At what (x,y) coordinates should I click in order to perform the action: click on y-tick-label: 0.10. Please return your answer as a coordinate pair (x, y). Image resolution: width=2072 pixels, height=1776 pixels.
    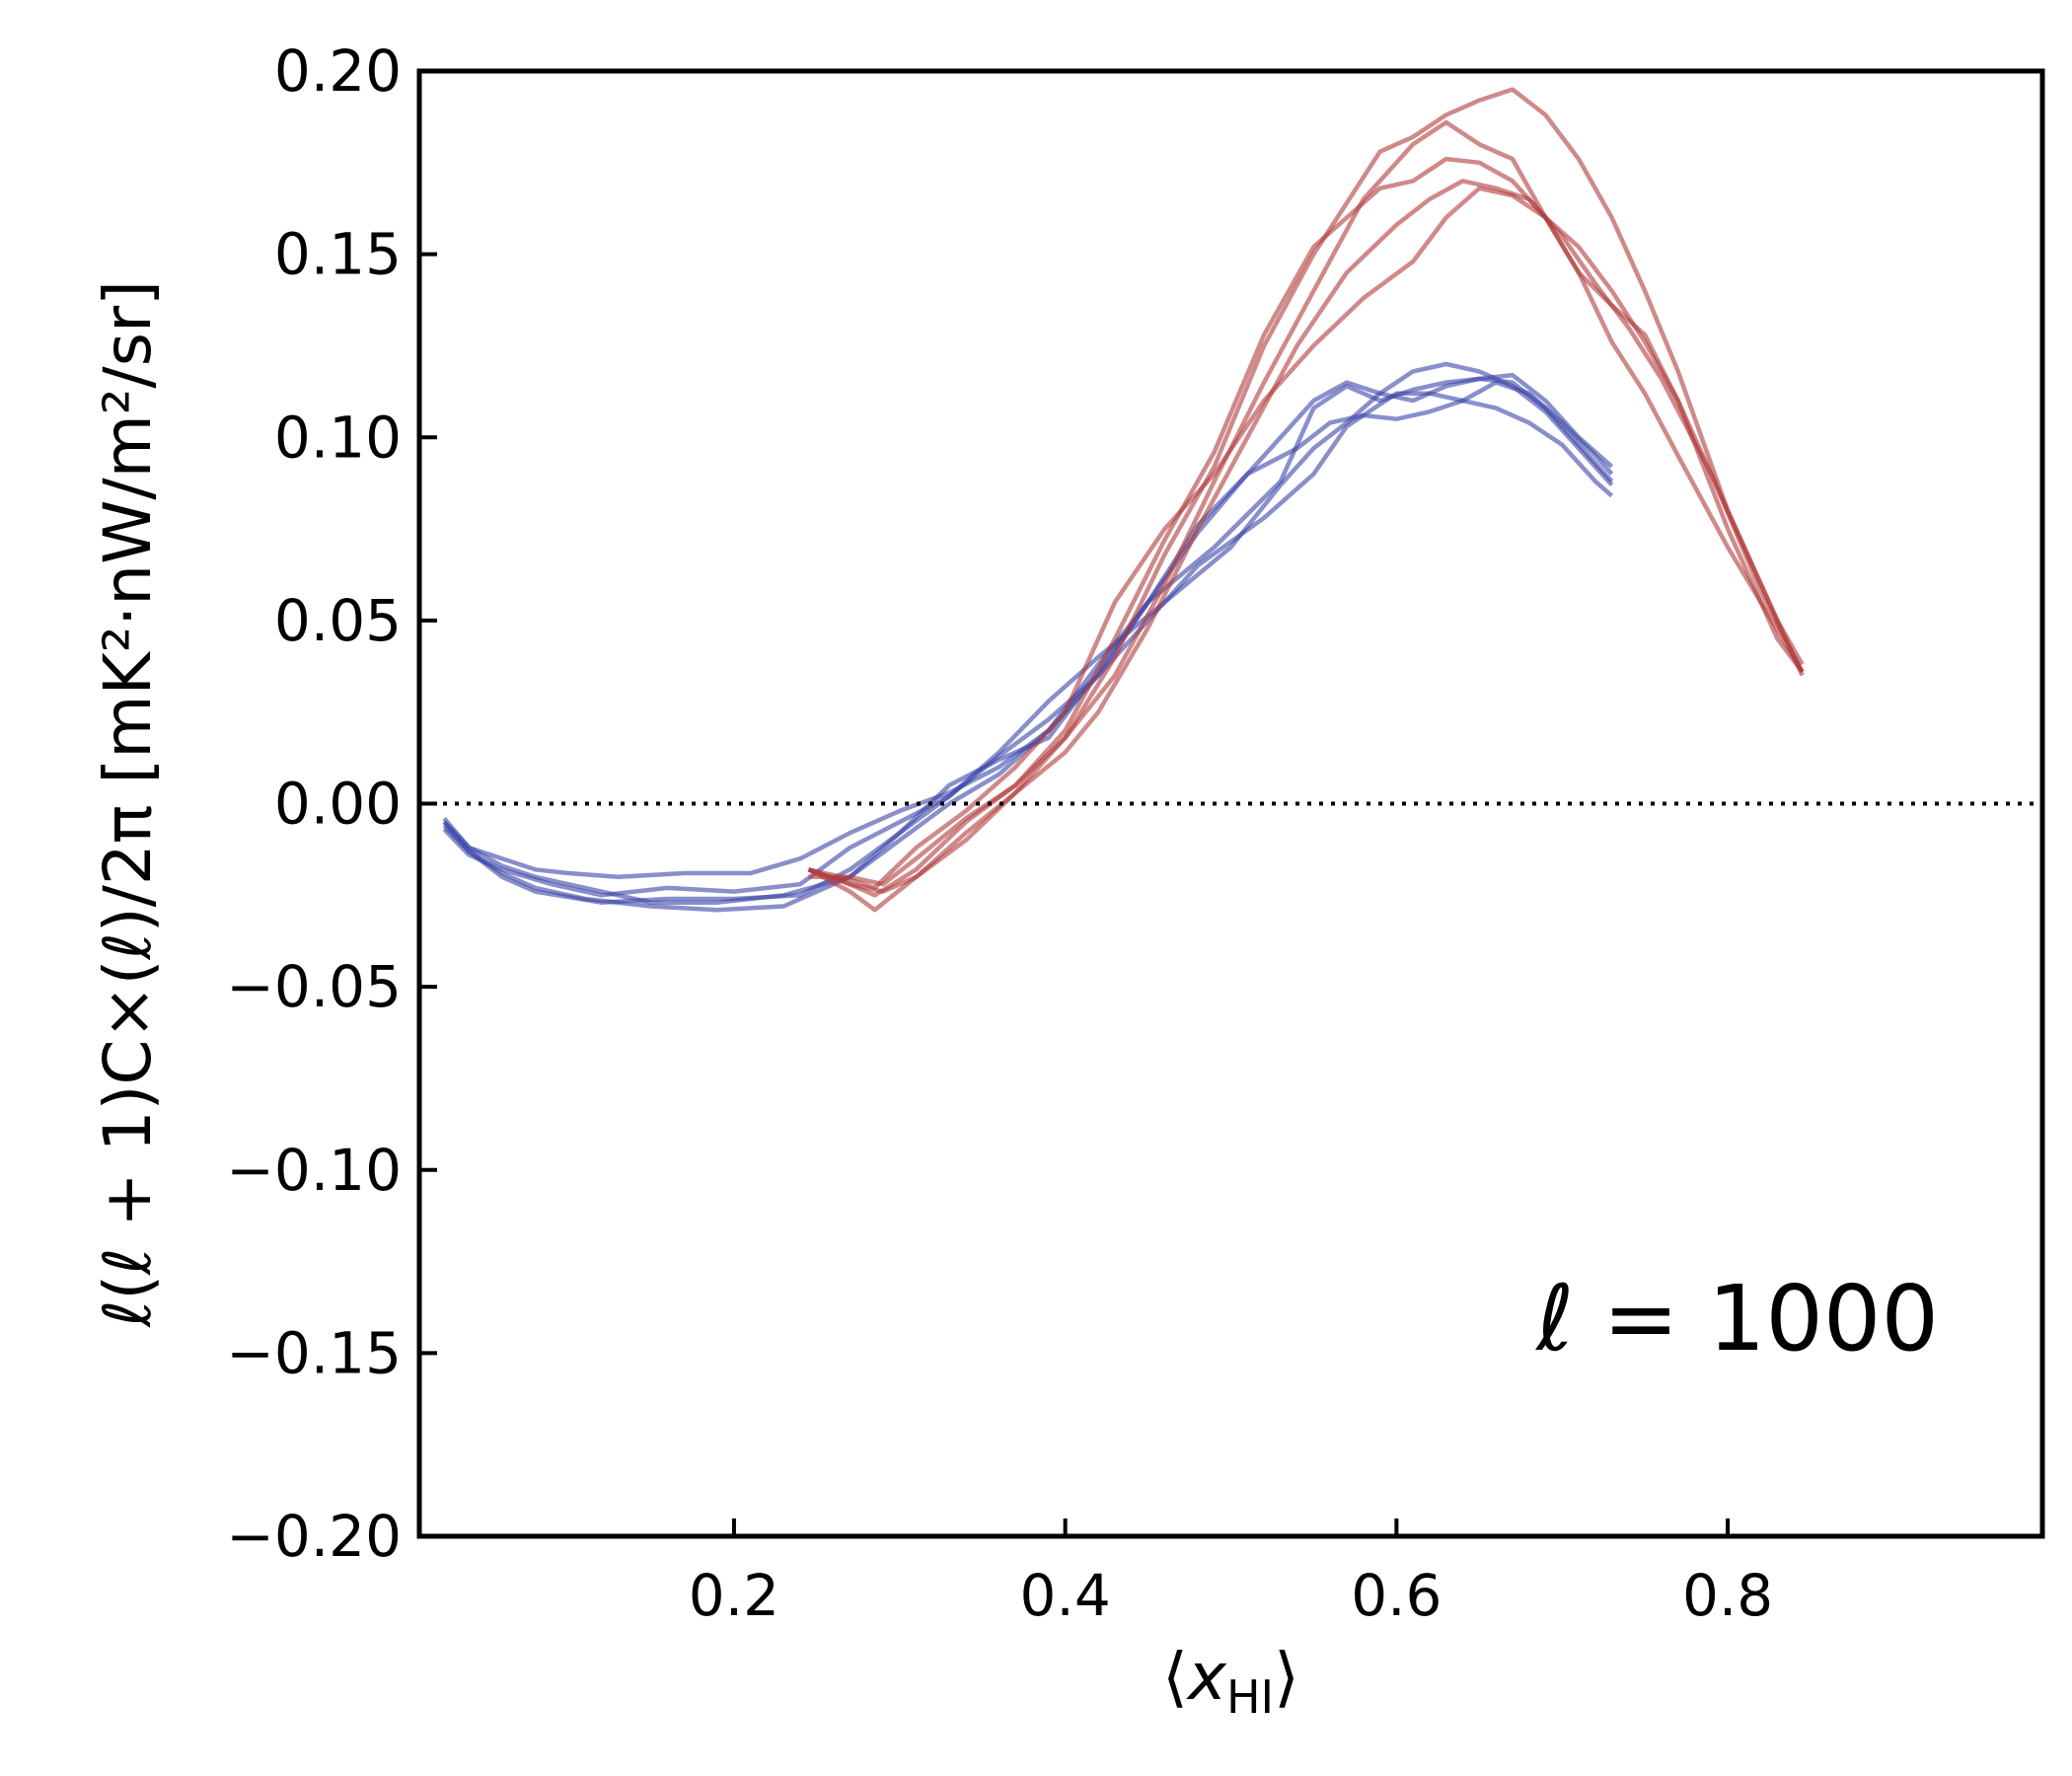
    Looking at the image, I should click on (338, 438).